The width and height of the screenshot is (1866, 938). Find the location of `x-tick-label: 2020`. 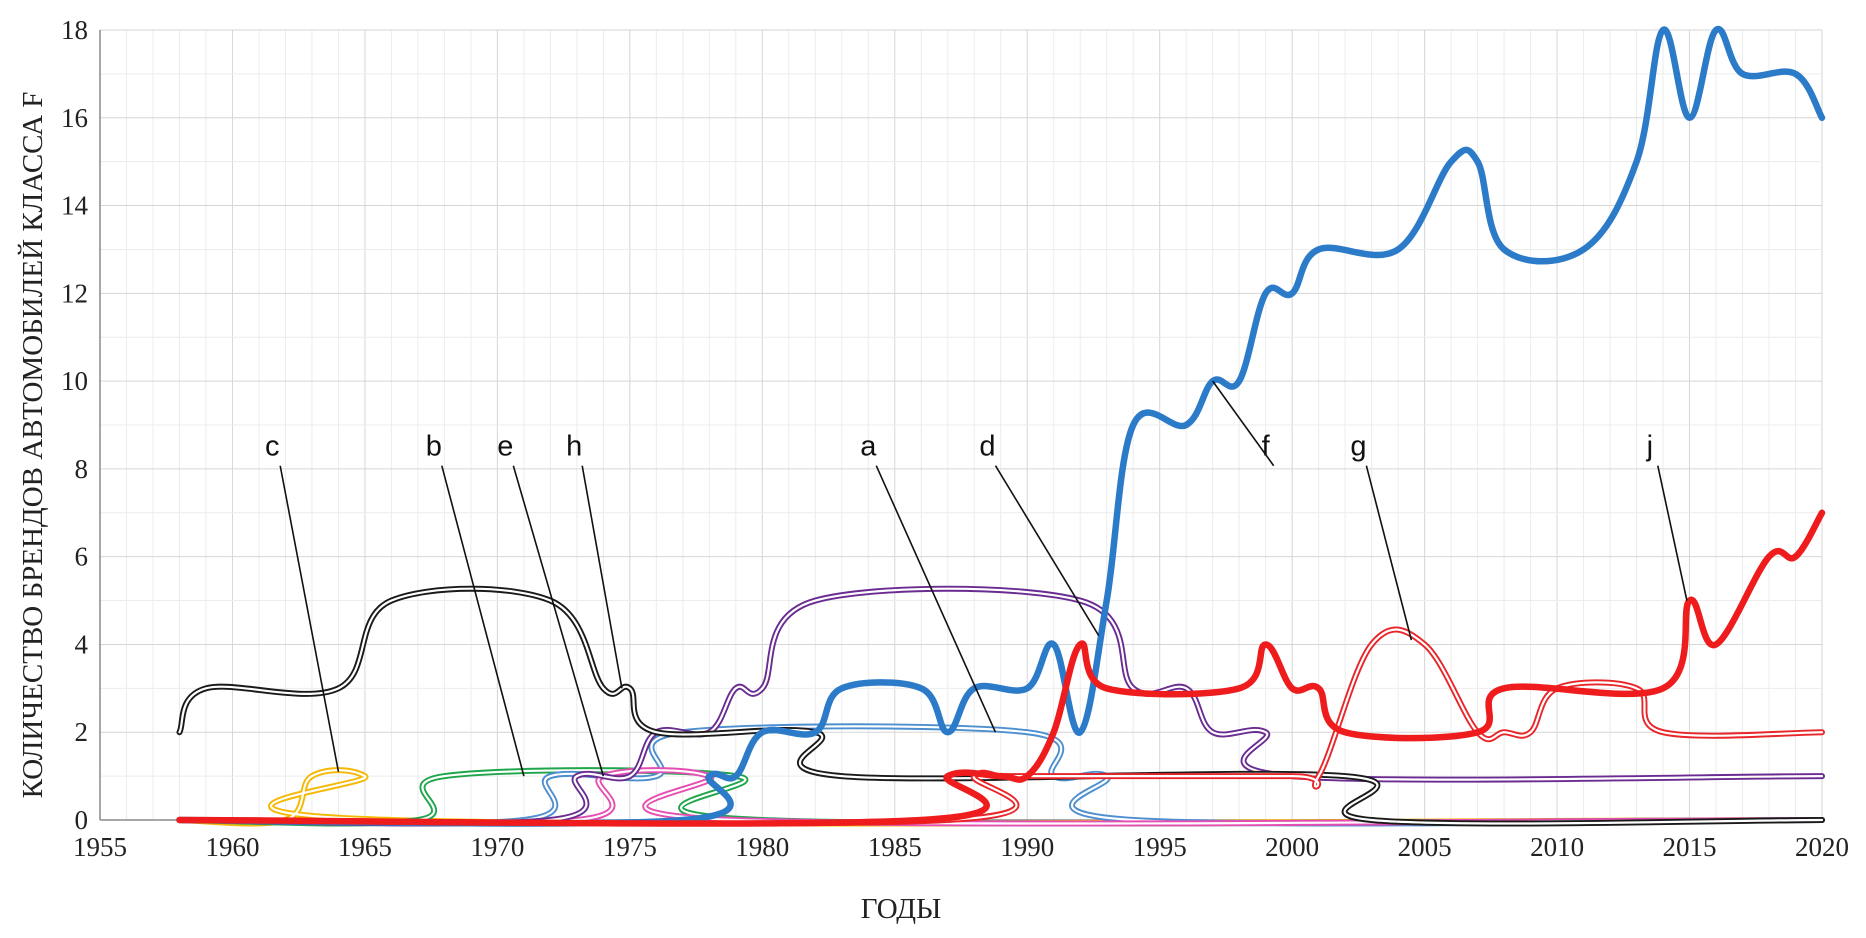

x-tick-label: 2020 is located at coordinates (1822, 847).